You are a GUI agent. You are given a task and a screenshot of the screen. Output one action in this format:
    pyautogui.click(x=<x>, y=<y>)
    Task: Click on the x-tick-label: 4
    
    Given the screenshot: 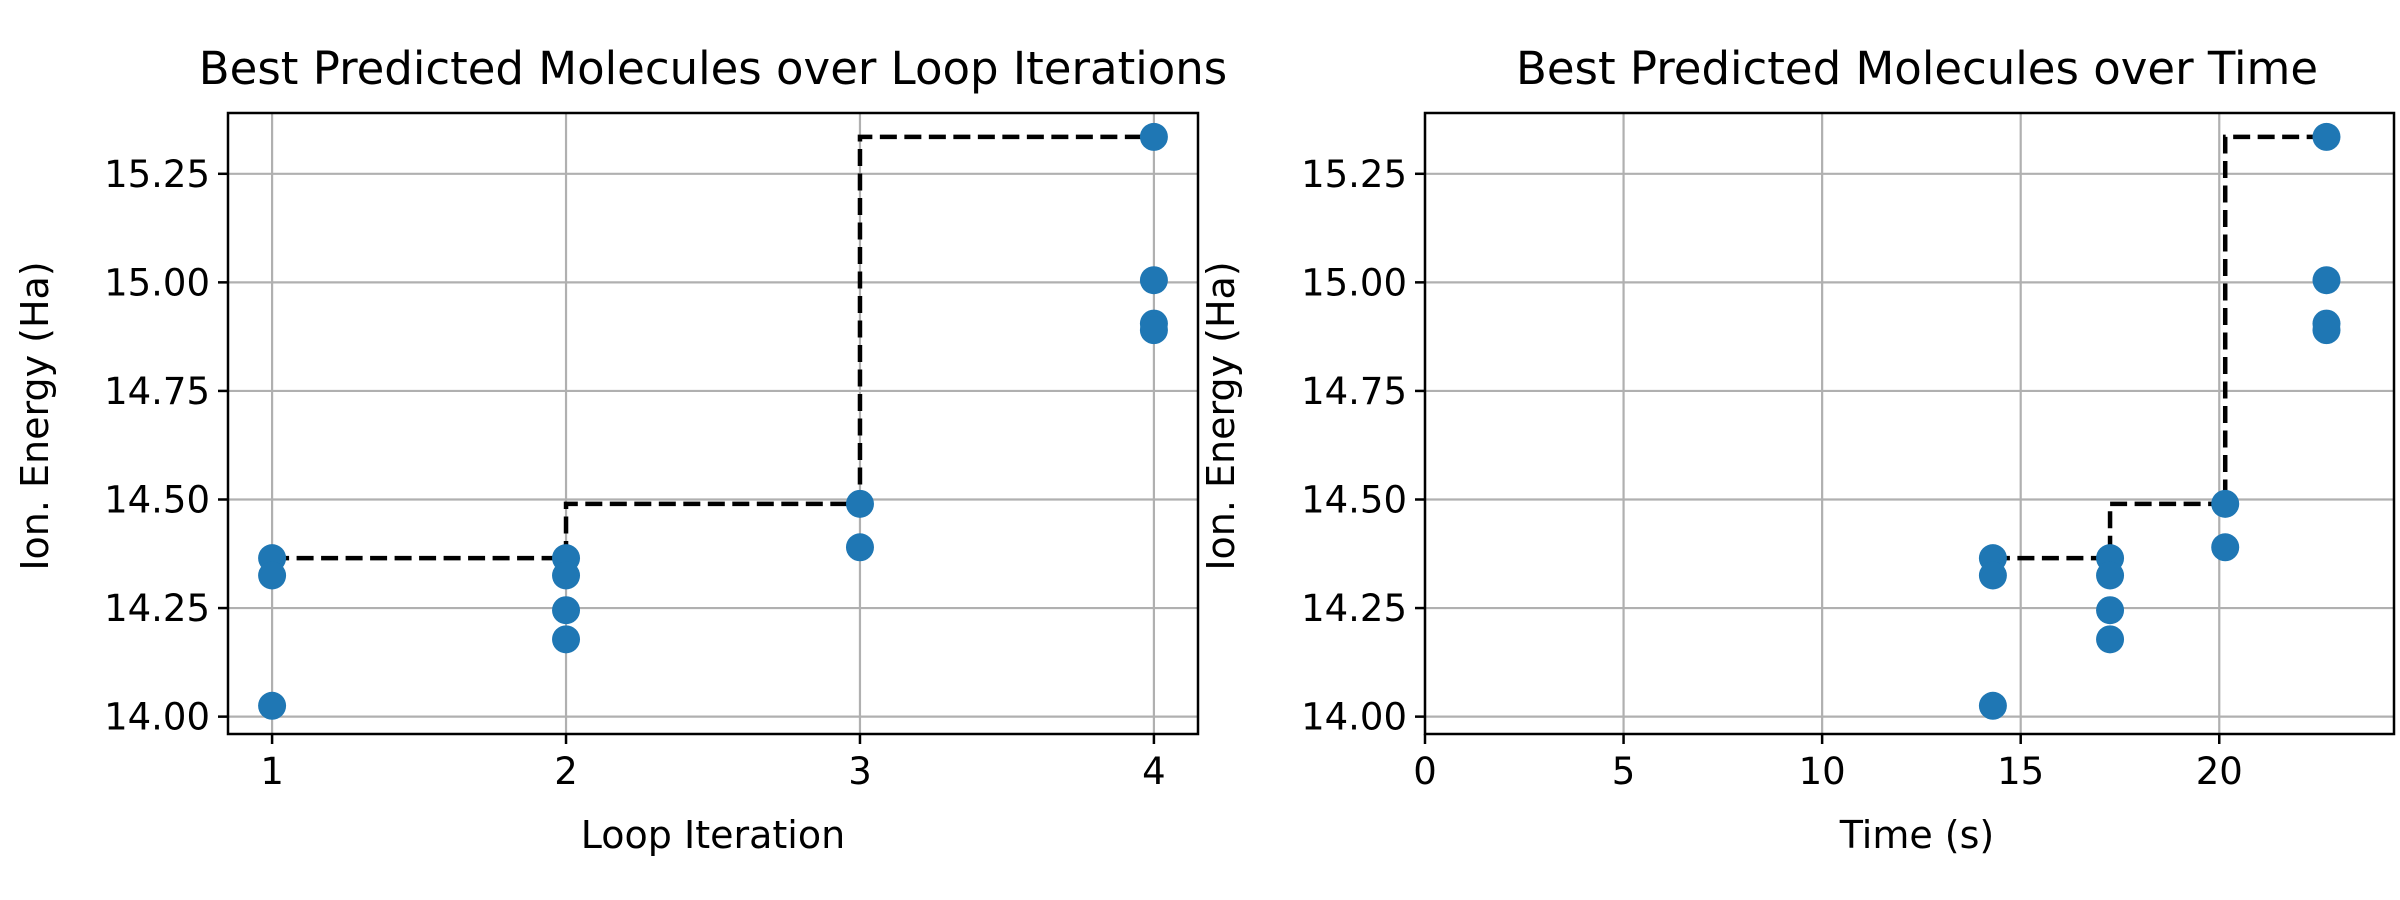 What is the action you would take?
    pyautogui.click(x=1154, y=771)
    